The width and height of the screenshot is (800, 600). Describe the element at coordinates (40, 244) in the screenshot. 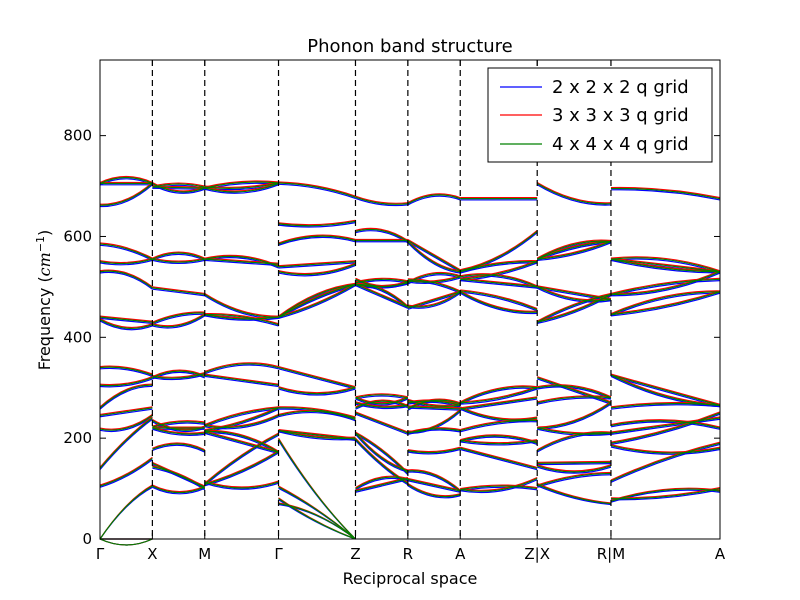

I see `y-axis-label-exp: −1` at that location.